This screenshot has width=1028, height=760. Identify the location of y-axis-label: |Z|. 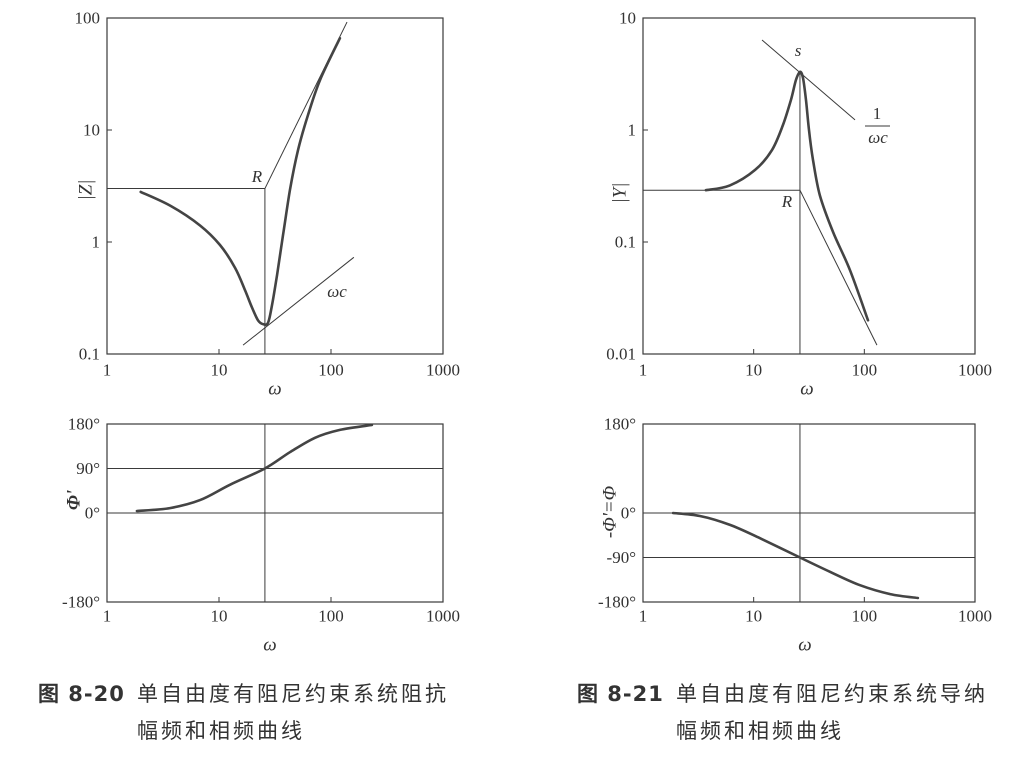
(86, 189).